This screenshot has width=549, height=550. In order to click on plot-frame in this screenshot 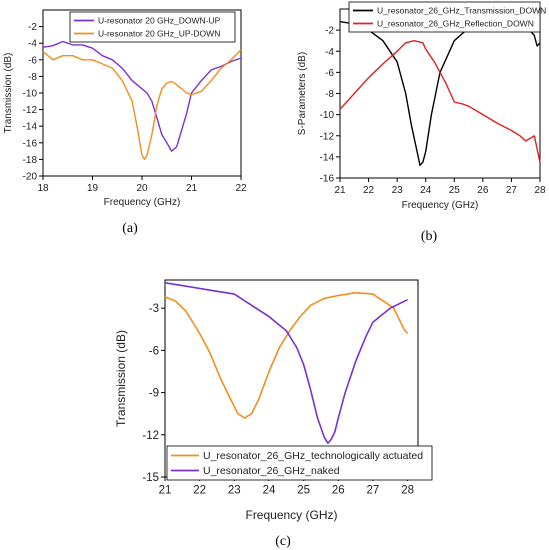, I will do `click(440, 93)`.